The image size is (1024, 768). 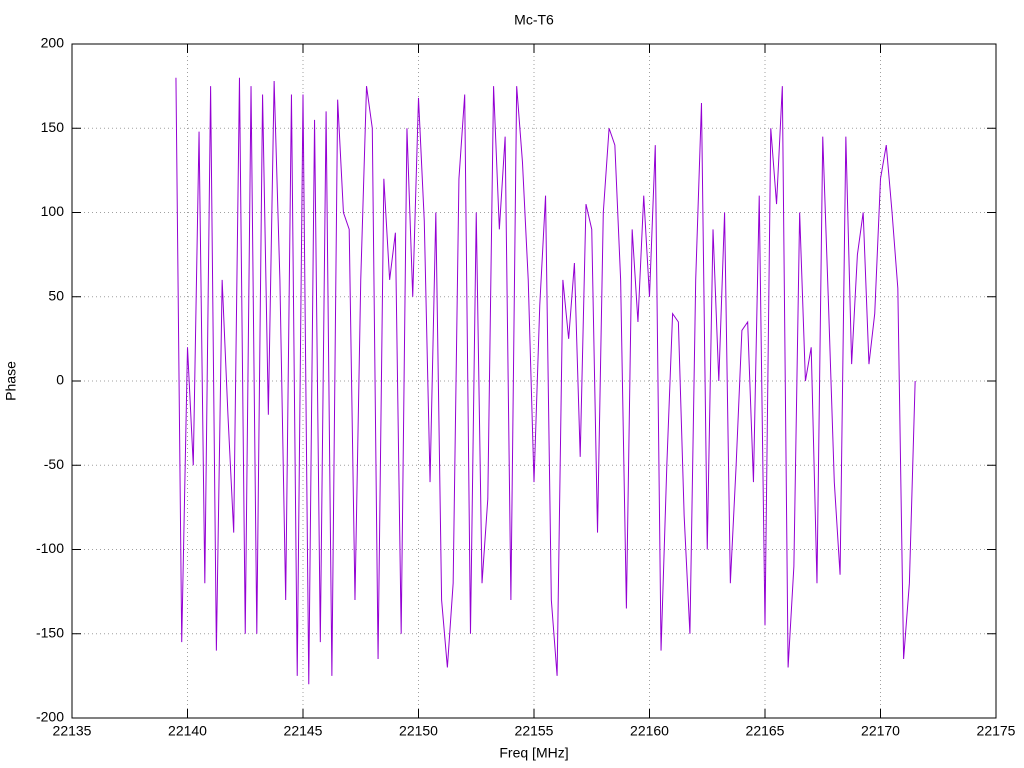 I want to click on x-tick-label: 22170, so click(x=880, y=731).